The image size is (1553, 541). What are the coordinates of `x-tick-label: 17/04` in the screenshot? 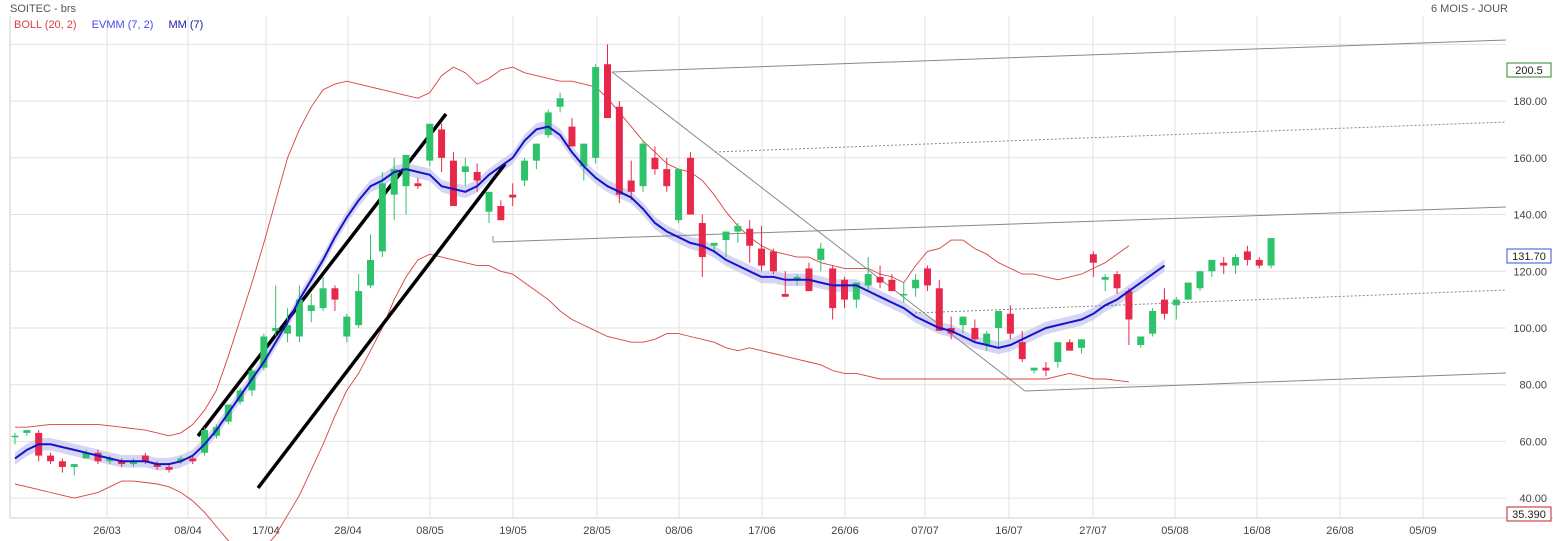 It's located at (266, 531).